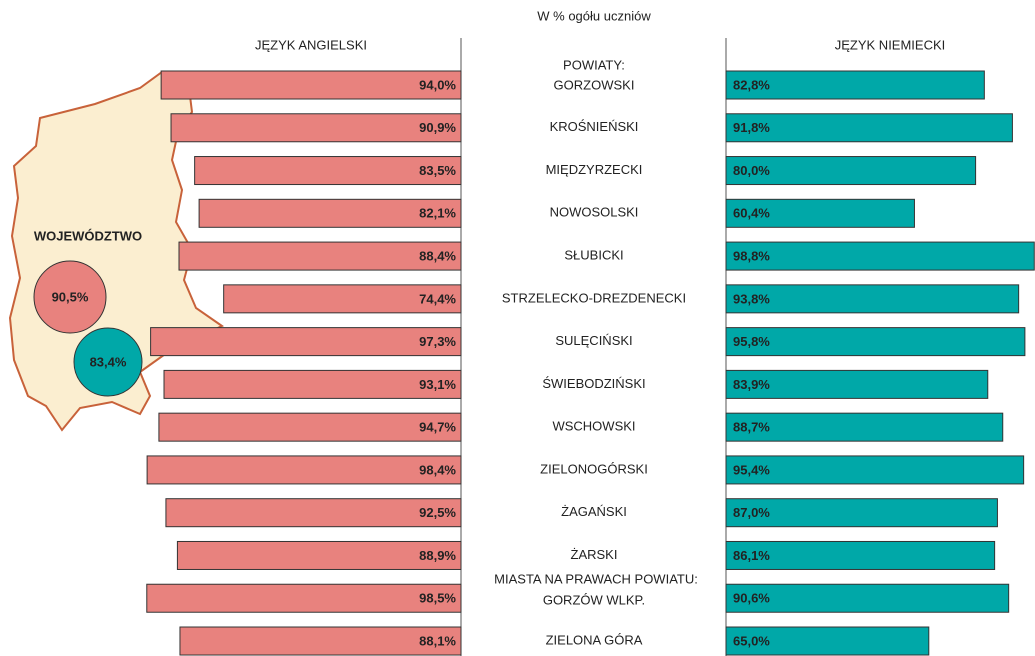 Image resolution: width=1035 pixels, height=656 pixels. I want to click on inset-value-label: 90,5%, so click(70, 296).